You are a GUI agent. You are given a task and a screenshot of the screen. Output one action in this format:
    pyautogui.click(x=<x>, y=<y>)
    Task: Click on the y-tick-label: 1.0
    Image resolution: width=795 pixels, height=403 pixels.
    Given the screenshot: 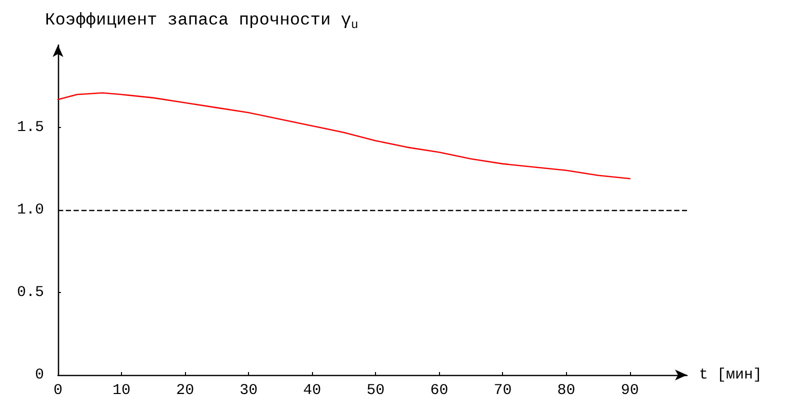 What is the action you would take?
    pyautogui.click(x=30, y=210)
    